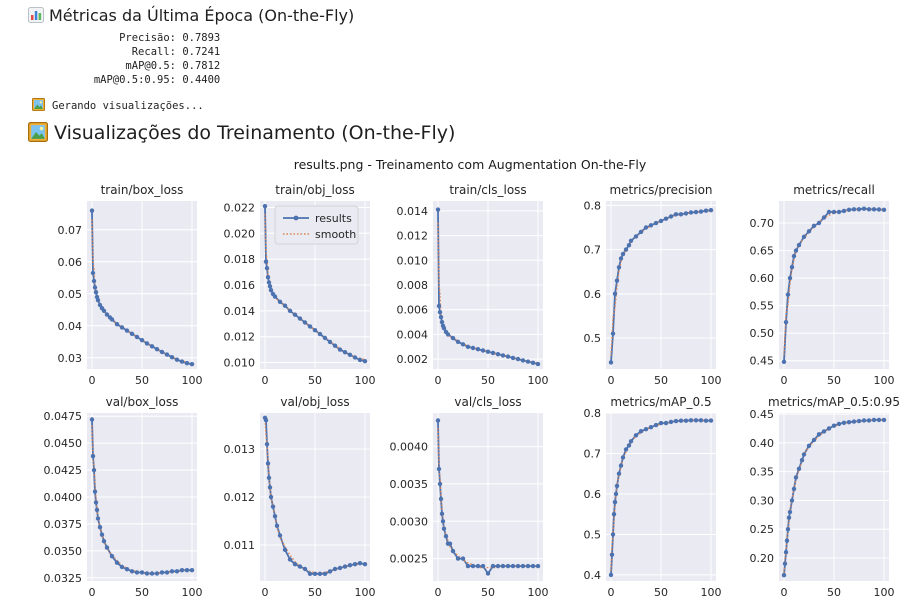 This screenshot has height=609, width=907. Describe the element at coordinates (413, 359) in the screenshot. I see `y-tick-label: 0.002` at that location.